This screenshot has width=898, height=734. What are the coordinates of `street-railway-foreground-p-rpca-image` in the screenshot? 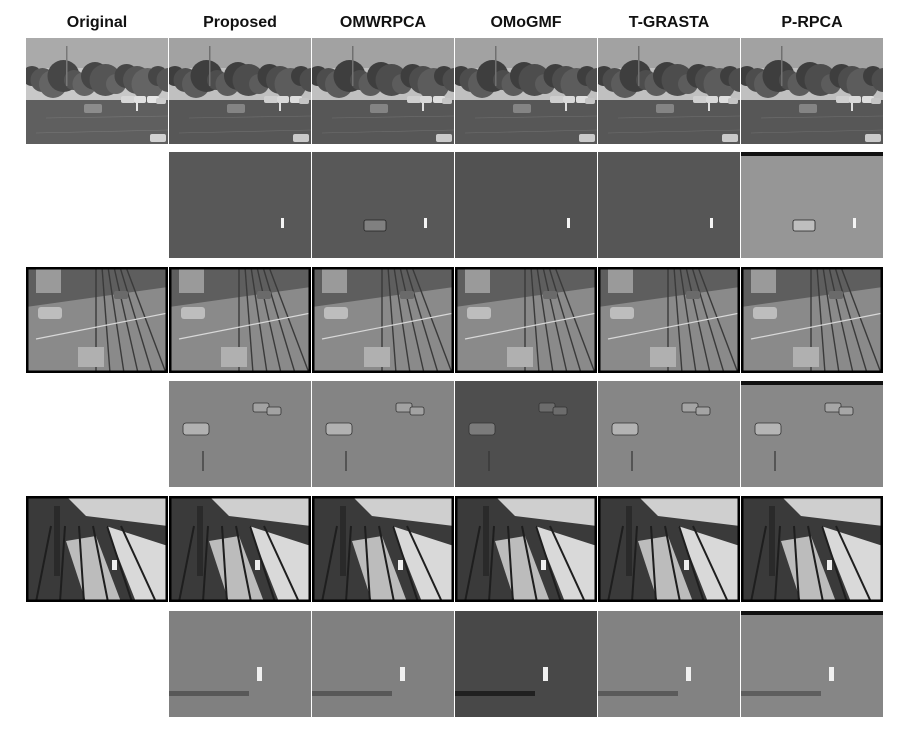 It's located at (812, 434).